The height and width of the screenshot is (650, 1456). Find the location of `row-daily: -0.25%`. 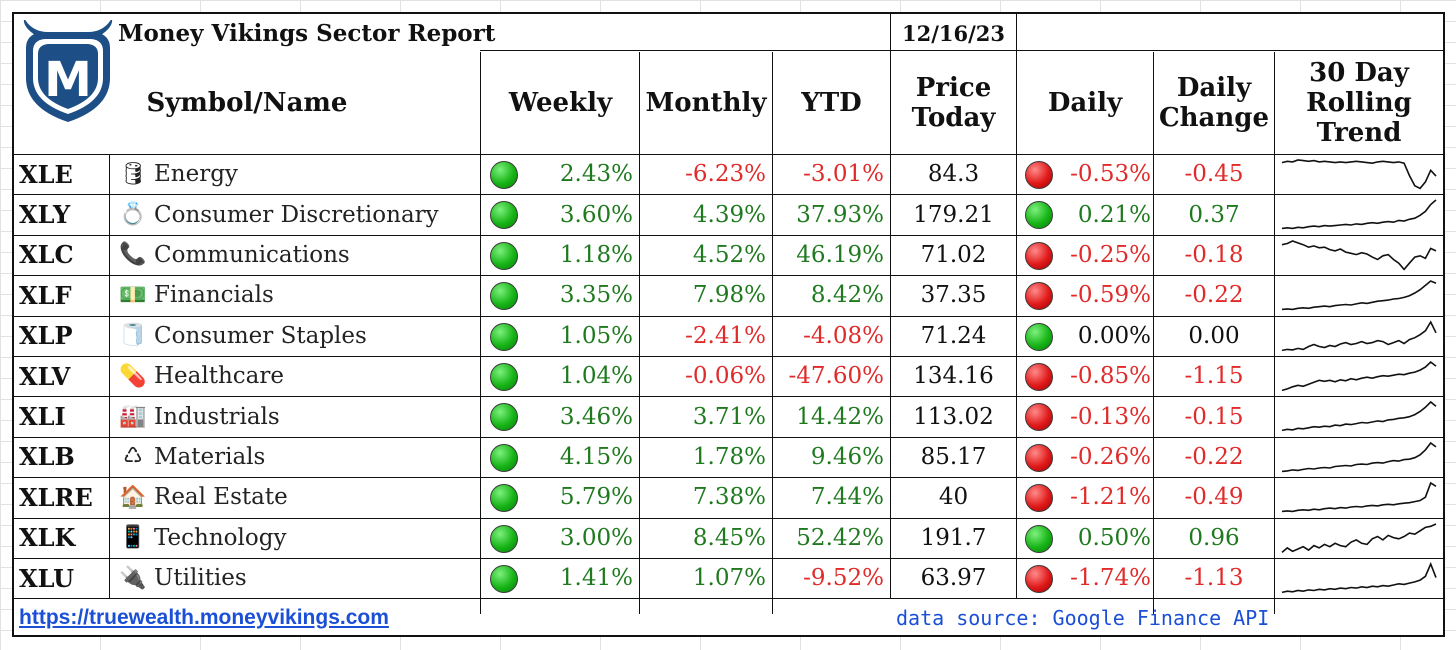

row-daily: -0.25% is located at coordinates (1110, 254).